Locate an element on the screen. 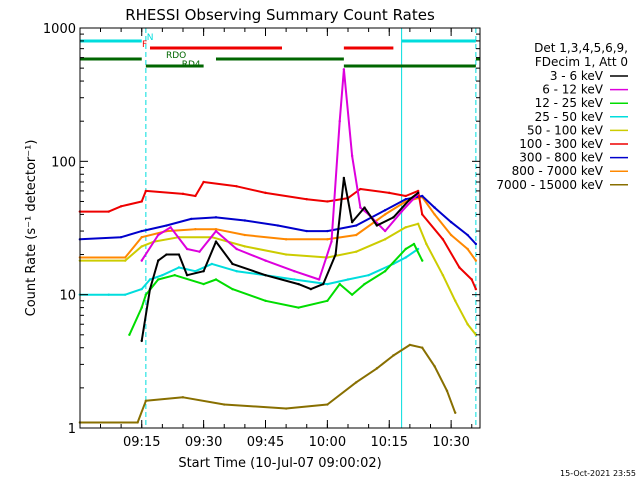  legend-label: 300 - 800 keV is located at coordinates (561, 158).